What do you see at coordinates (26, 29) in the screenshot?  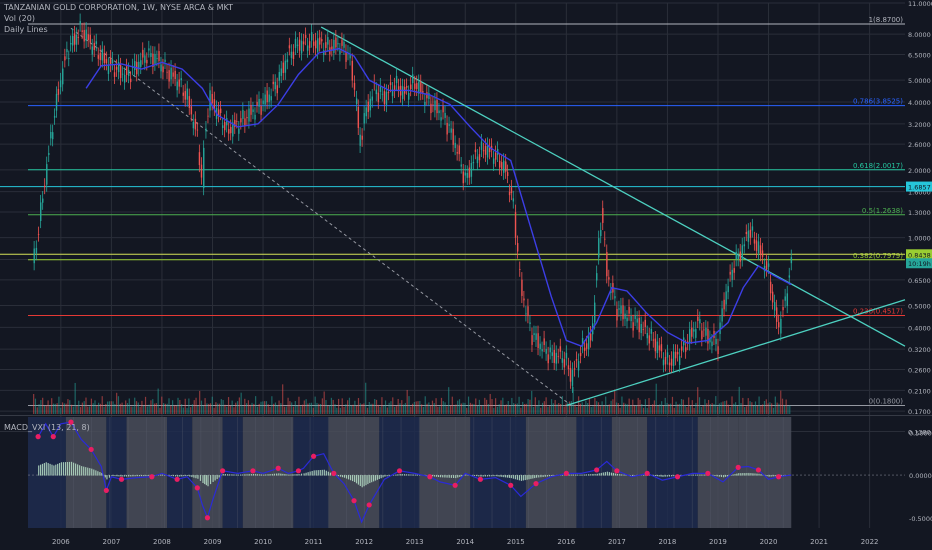 I see `daily-lines-indicator-label: Daily Lines` at bounding box center [26, 29].